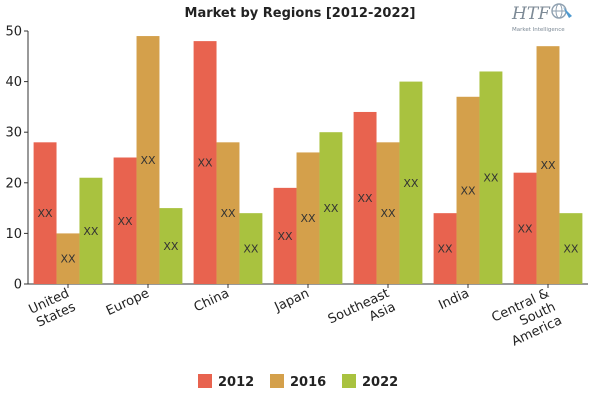 This screenshot has width=600, height=405. What do you see at coordinates (300, 13) in the screenshot?
I see `chart-title: Market by Regions [2012-2022]` at bounding box center [300, 13].